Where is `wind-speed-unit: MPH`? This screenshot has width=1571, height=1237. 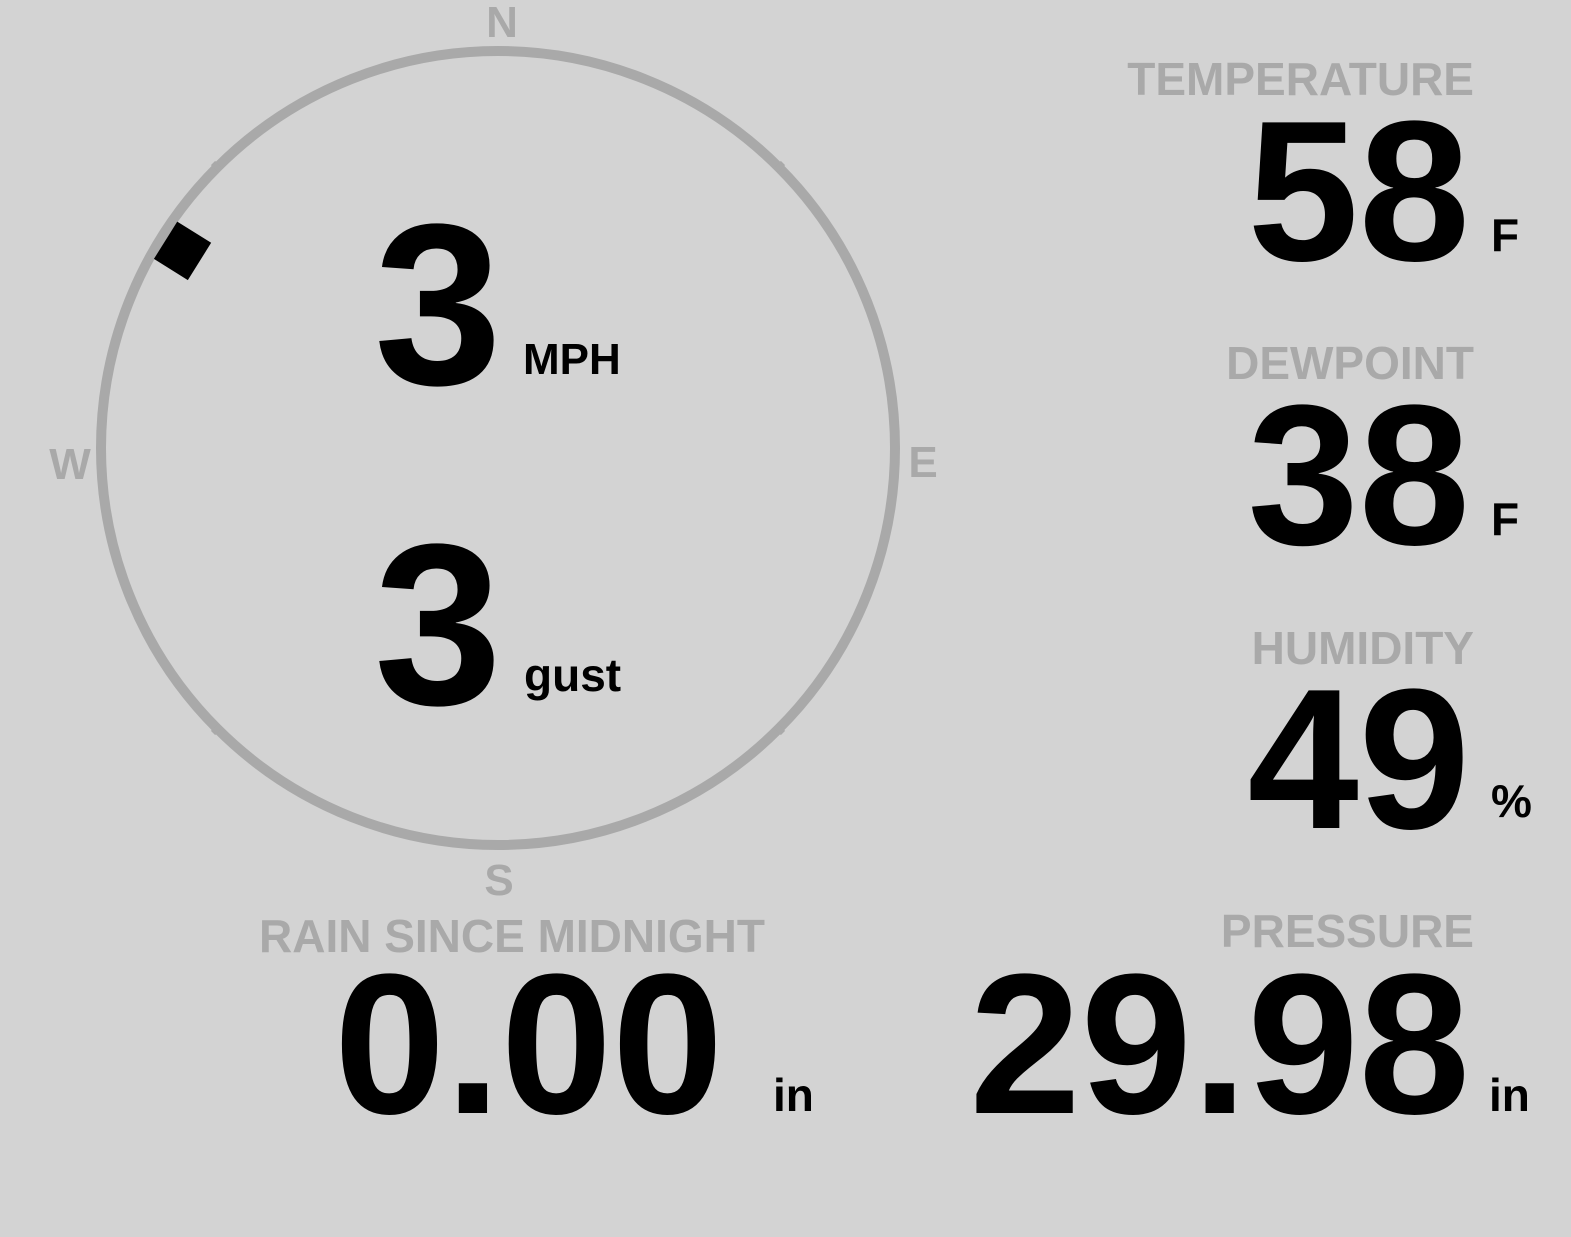 wind-speed-unit: MPH is located at coordinates (572, 359).